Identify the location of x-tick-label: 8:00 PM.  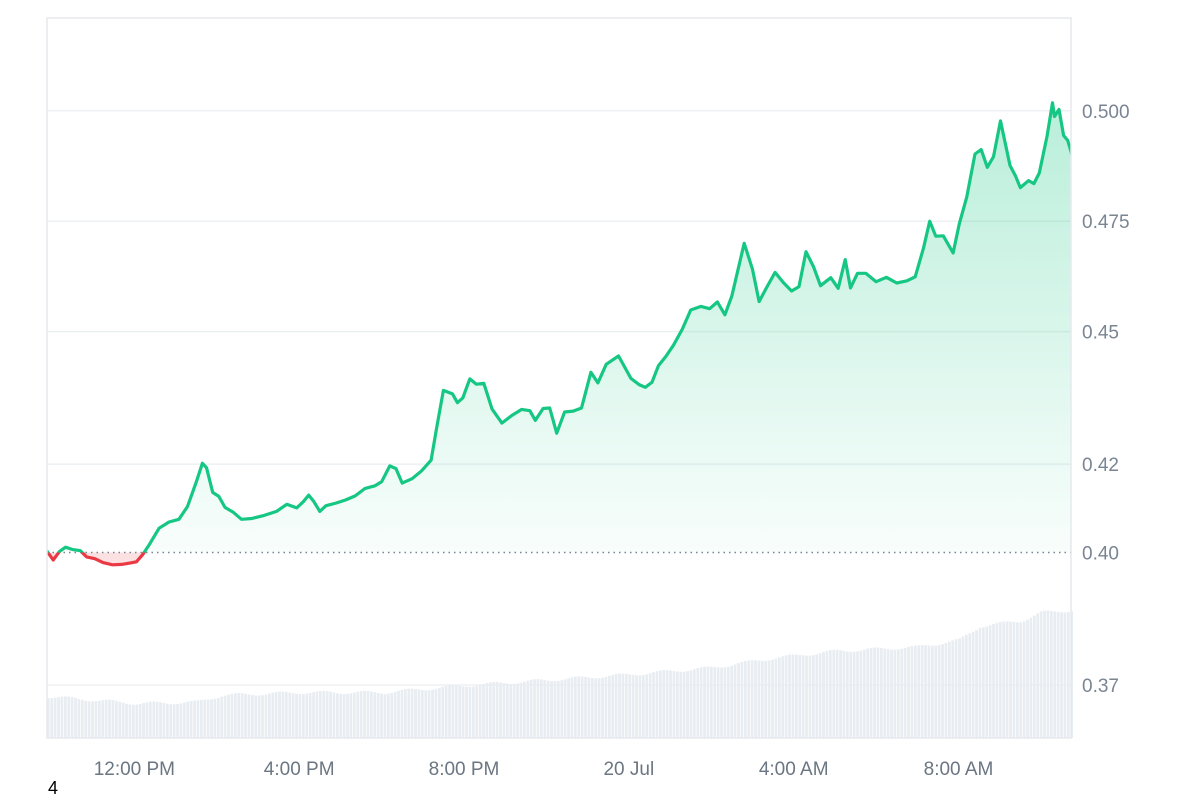
(464, 769).